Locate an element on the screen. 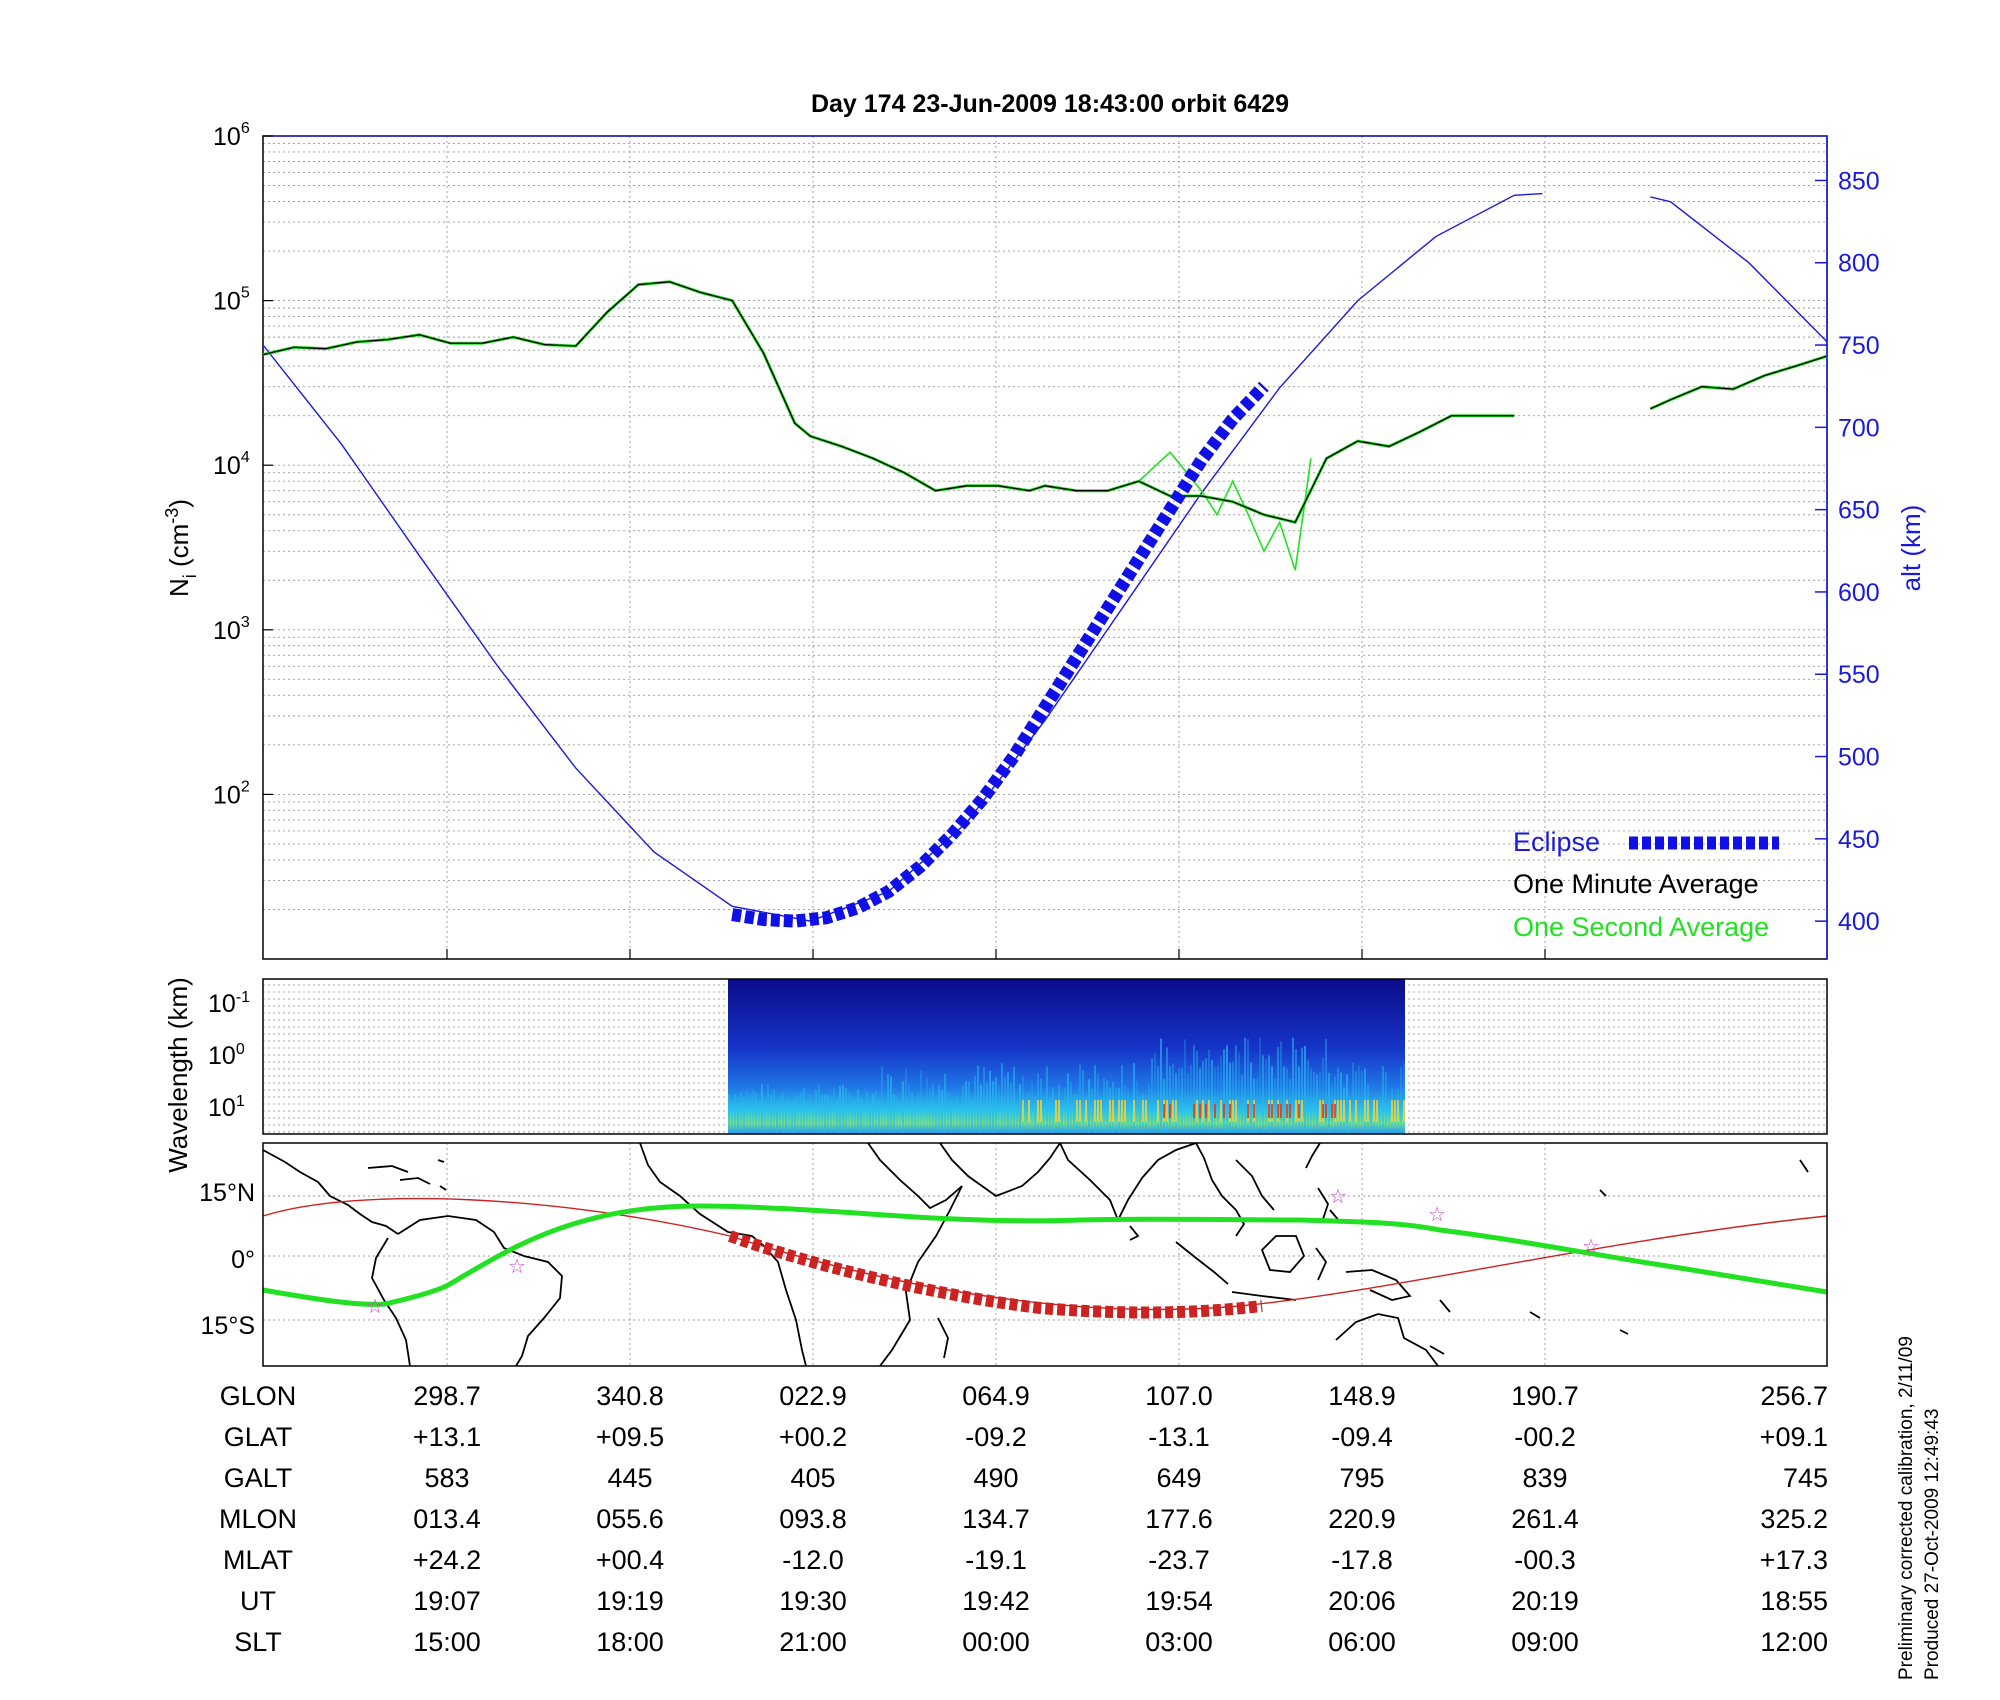 The width and height of the screenshot is (2000, 1700). table-row-label: GLON is located at coordinates (258, 1396).